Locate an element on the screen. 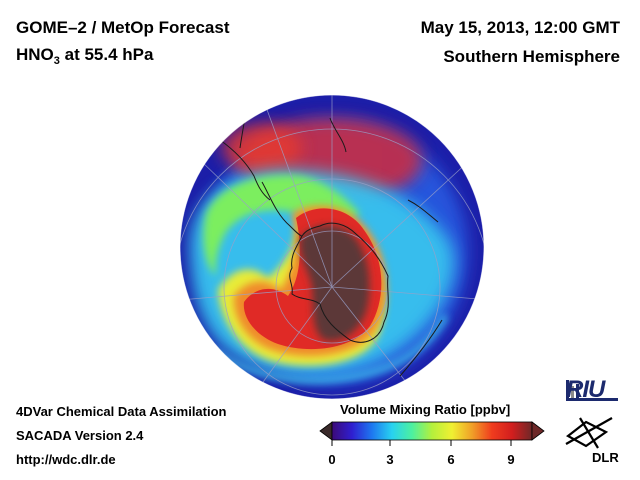 The height and width of the screenshot is (480, 640). colorbar is located at coordinates (432, 433).